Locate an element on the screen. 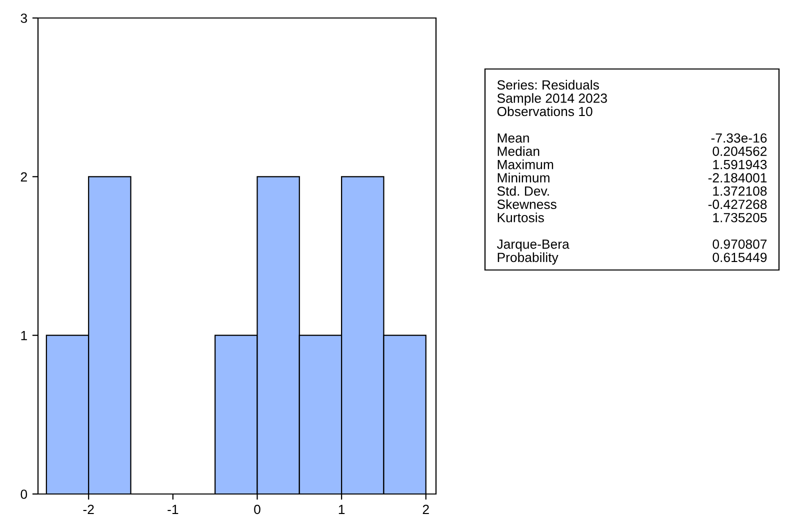  x-tick-label: 0 is located at coordinates (257, 509).